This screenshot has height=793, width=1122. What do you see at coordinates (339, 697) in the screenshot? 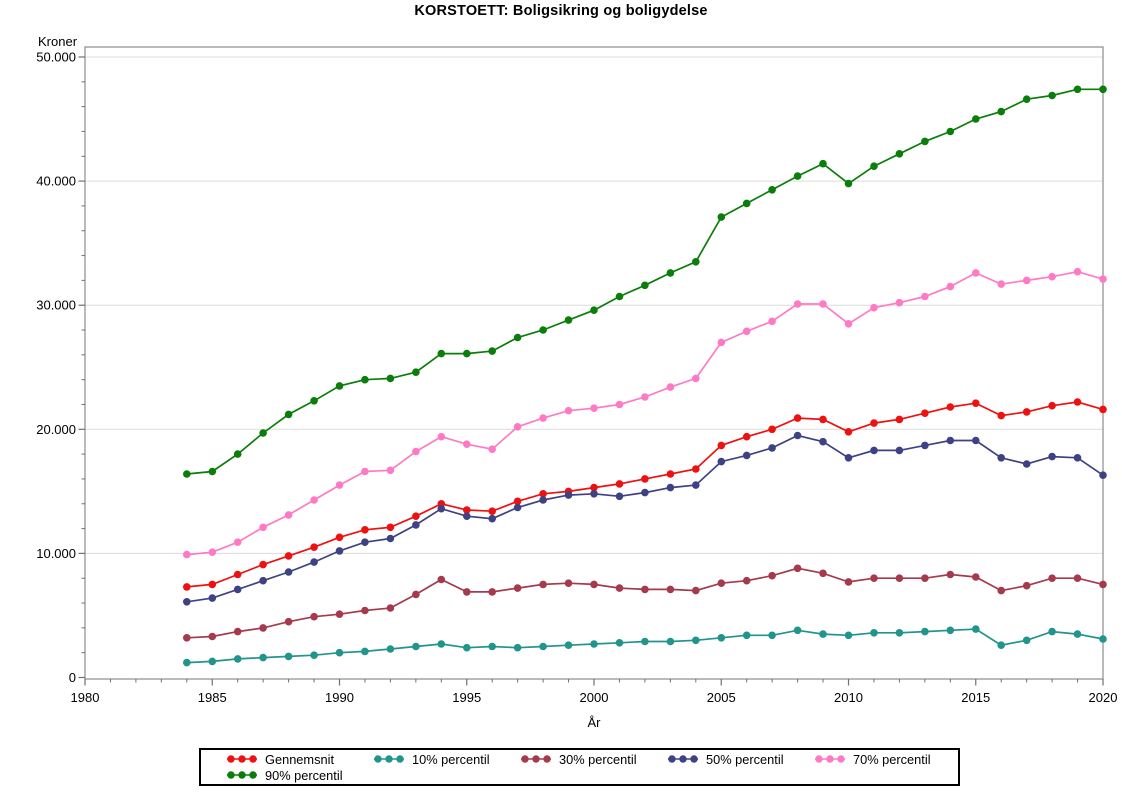
I see `x-tick-label: 1990` at bounding box center [339, 697].